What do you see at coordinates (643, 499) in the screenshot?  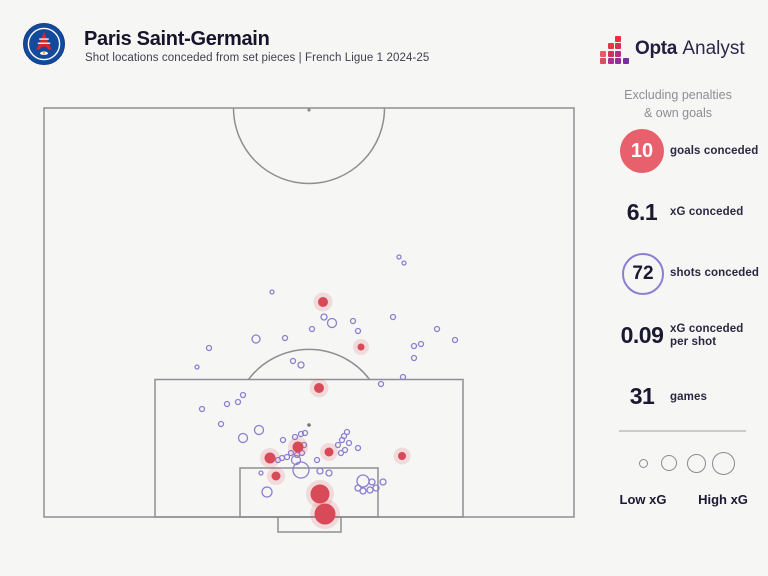 I see `legend-low-xg-label: Low xG` at bounding box center [643, 499].